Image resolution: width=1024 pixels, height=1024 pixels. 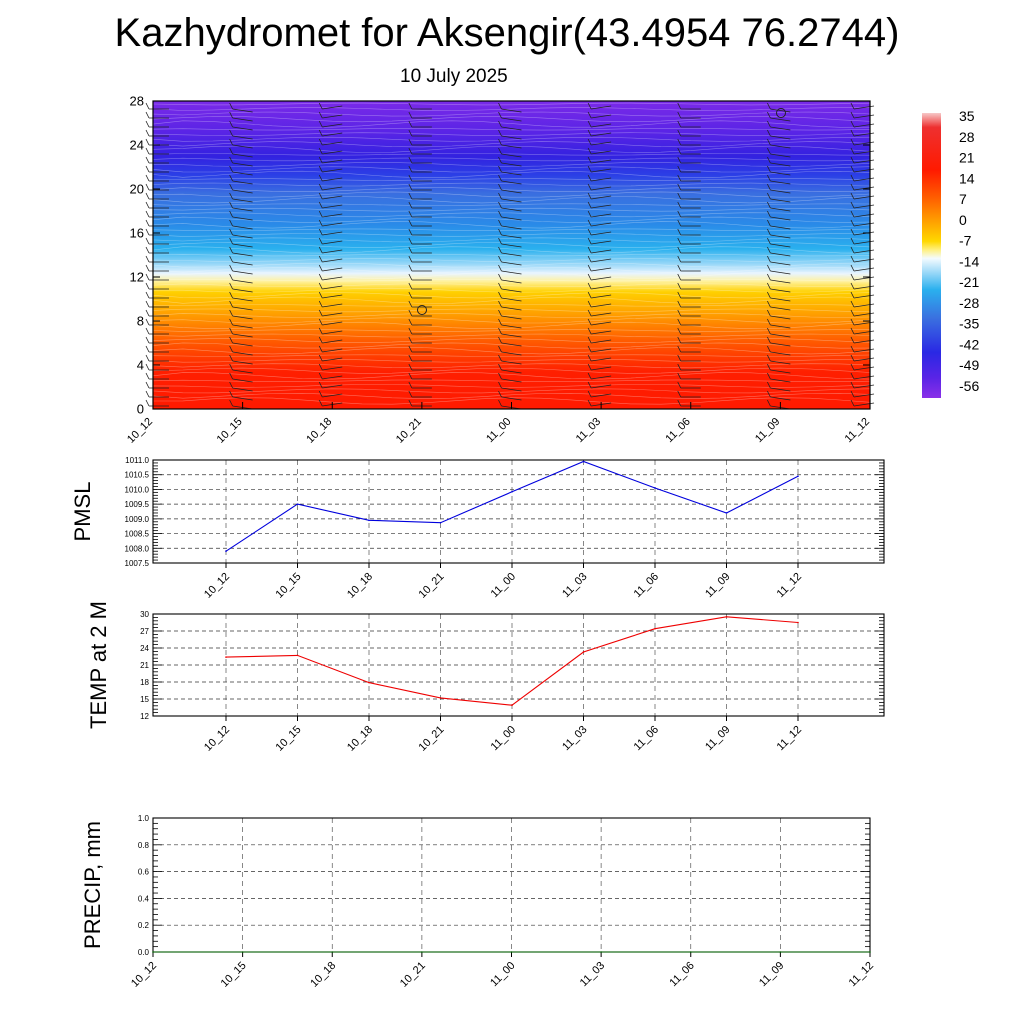 I want to click on y-tick-label: 28, so click(x=137, y=101).